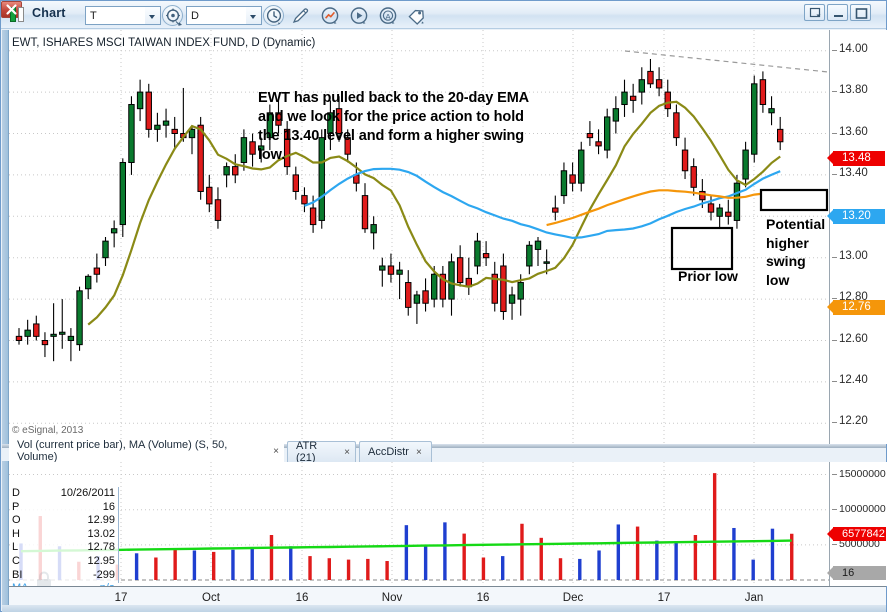 This screenshot has width=887, height=612. Describe the element at coordinates (64, 521) in the screenshot. I see `data-window-row: O 12.99` at that location.